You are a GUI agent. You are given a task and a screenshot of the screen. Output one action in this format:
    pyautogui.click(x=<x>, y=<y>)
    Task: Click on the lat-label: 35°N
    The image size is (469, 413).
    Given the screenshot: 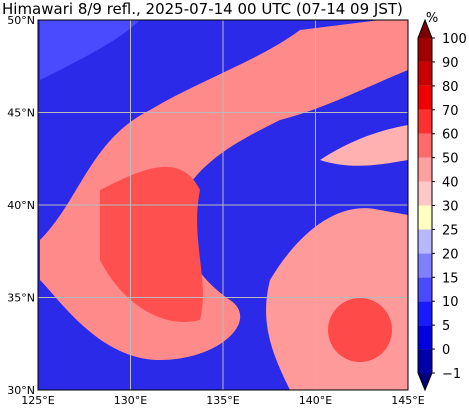 What is the action you would take?
    pyautogui.click(x=21, y=298)
    